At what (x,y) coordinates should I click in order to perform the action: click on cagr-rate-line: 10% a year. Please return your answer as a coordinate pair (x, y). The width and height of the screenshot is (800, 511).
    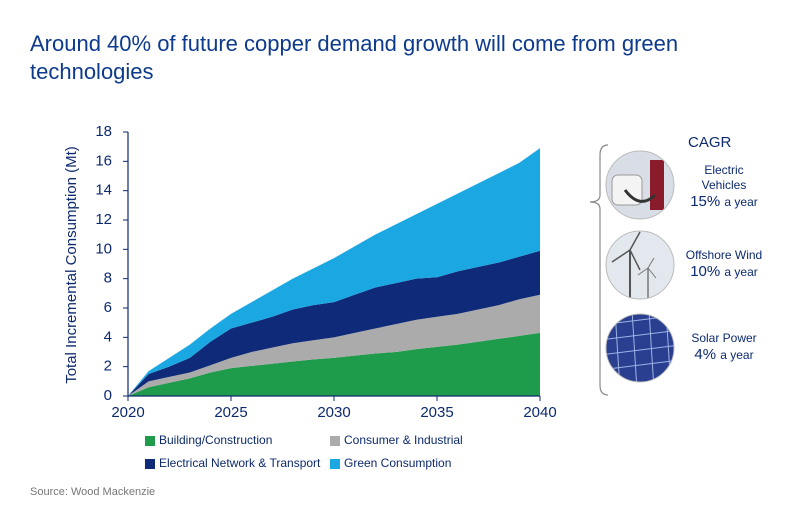
    Looking at the image, I should click on (724, 272).